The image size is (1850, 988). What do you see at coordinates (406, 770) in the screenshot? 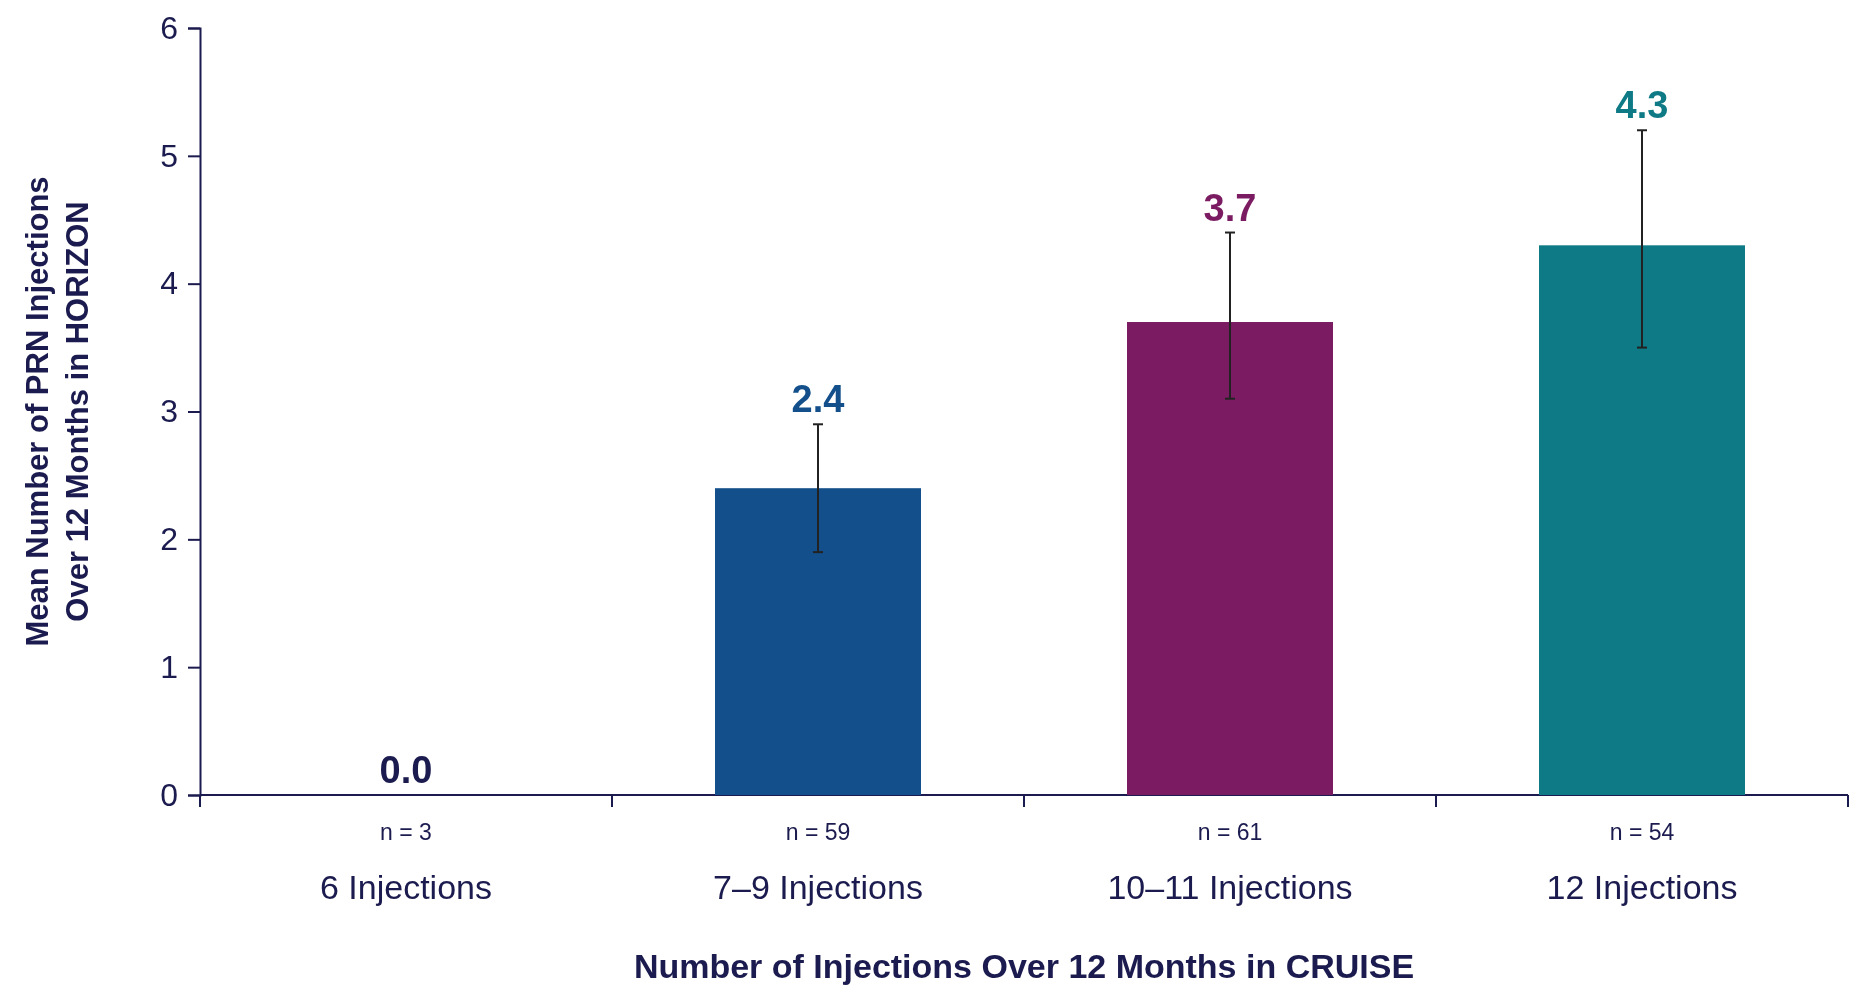
I see `data-label: 0.0` at bounding box center [406, 770].